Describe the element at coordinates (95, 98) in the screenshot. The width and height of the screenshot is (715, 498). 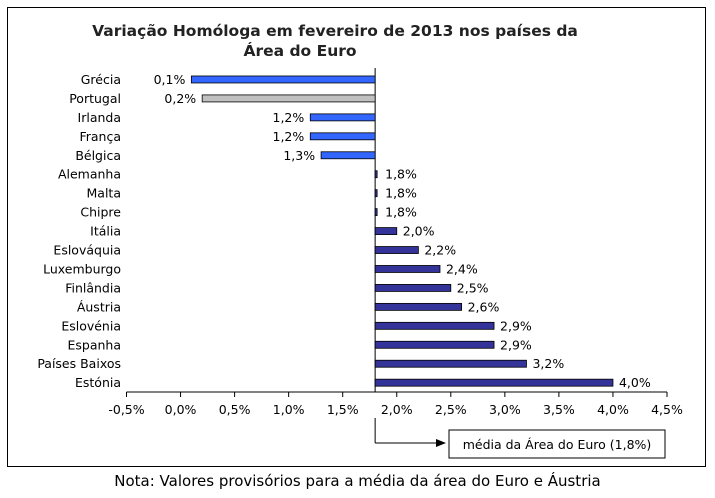
I see `category-label-1: Portugal` at that location.